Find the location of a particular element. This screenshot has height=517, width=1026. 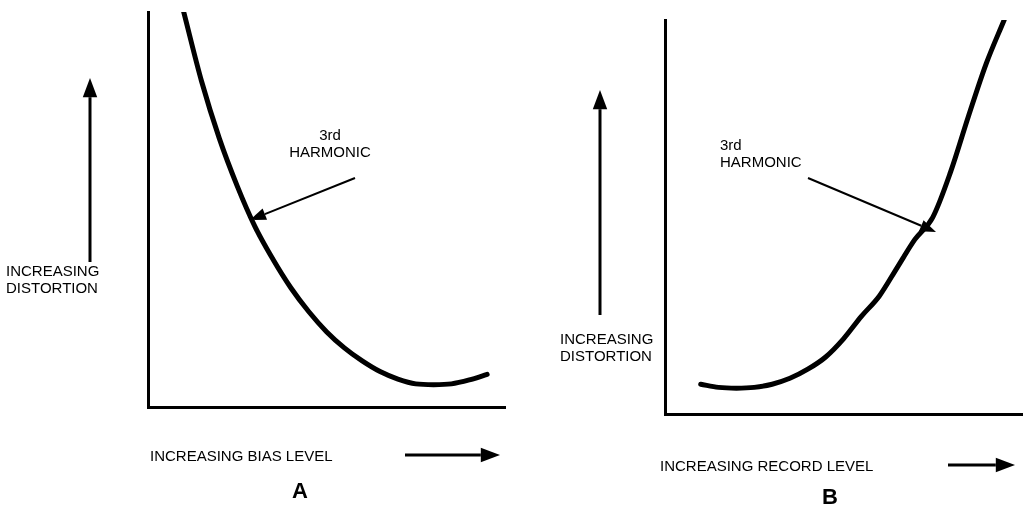

x-axis-title: INCREASING BIAS LEVEL is located at coordinates (241, 455).